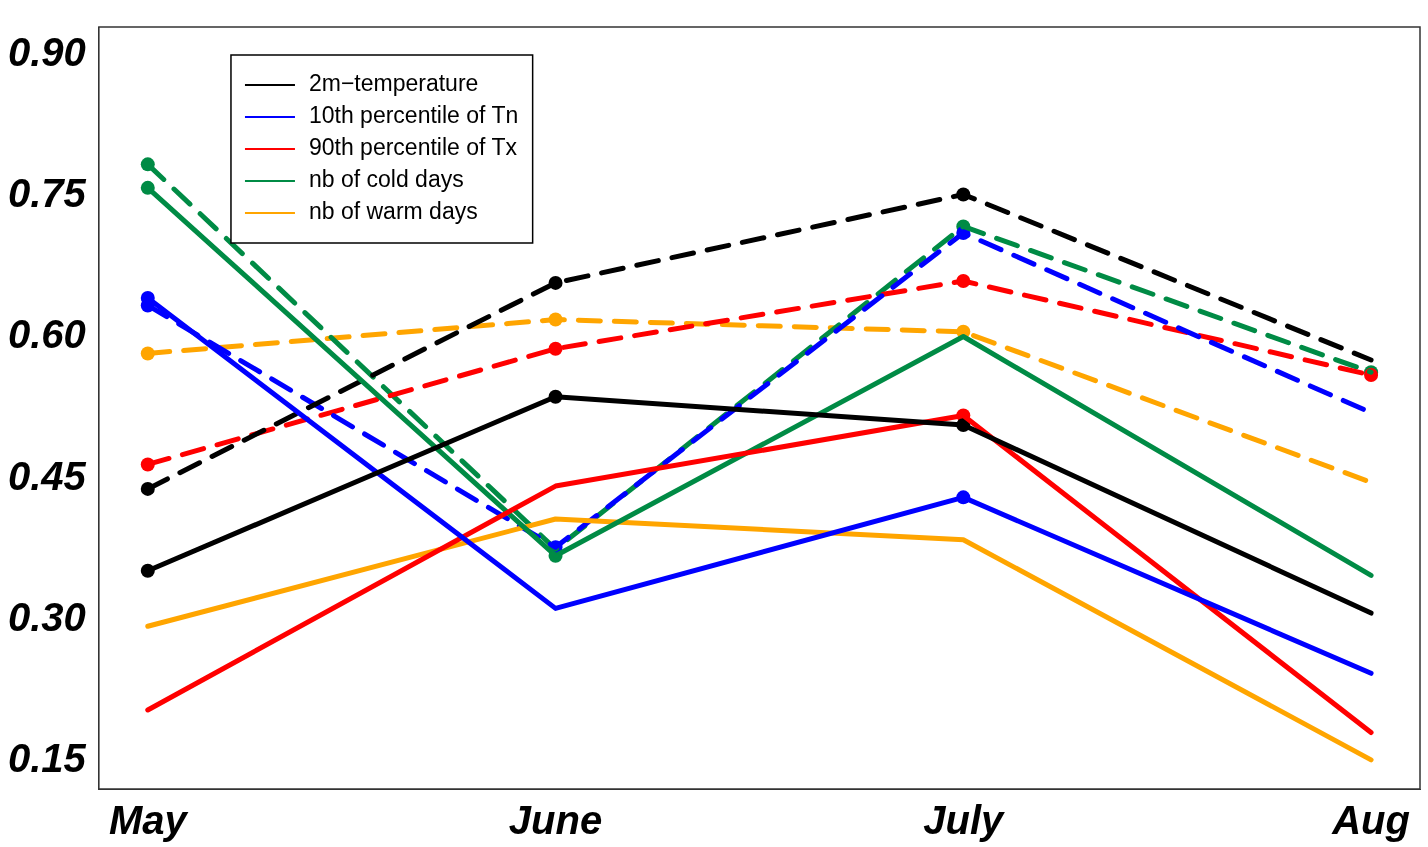  What do you see at coordinates (393, 211) in the screenshot?
I see `legend-label: nb of warm days` at bounding box center [393, 211].